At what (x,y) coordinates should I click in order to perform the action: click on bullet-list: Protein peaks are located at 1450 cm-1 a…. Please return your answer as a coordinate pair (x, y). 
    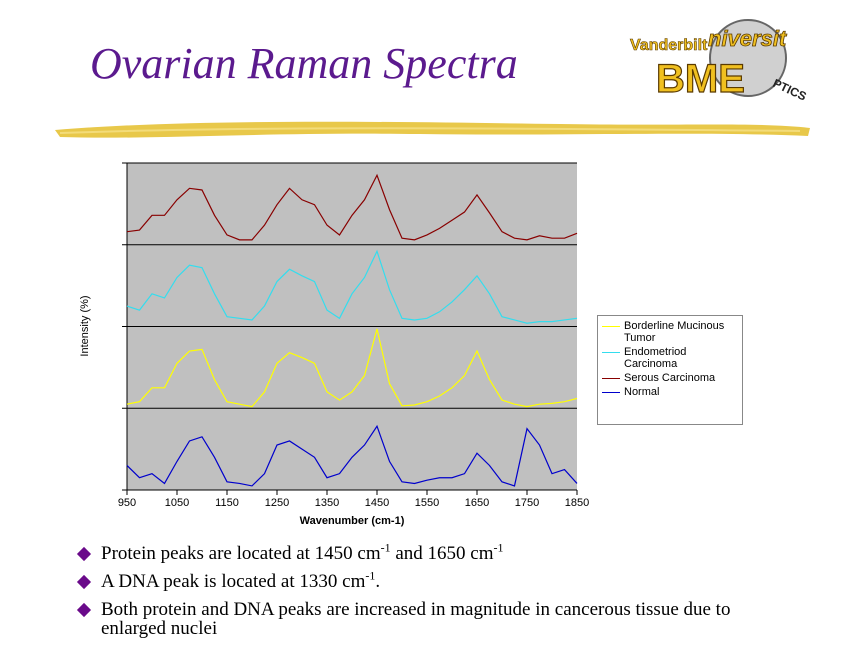
    Looking at the image, I should click on (425, 593).